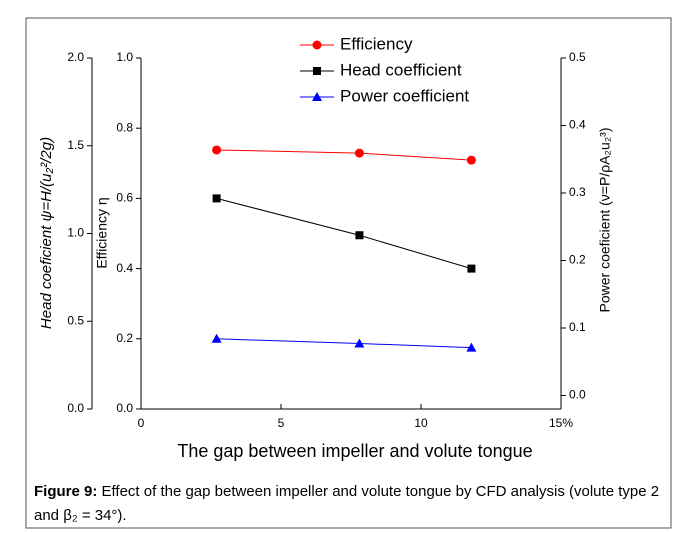 Image resolution: width=697 pixels, height=533 pixels. What do you see at coordinates (102, 232) in the screenshot?
I see `y-axis-label: Efficiency η` at bounding box center [102, 232].